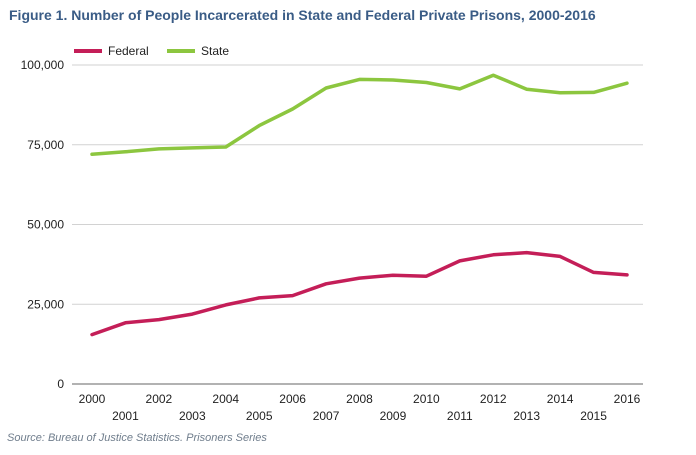 Image resolution: width=696 pixels, height=455 pixels. I want to click on series-line-state, so click(359, 115).